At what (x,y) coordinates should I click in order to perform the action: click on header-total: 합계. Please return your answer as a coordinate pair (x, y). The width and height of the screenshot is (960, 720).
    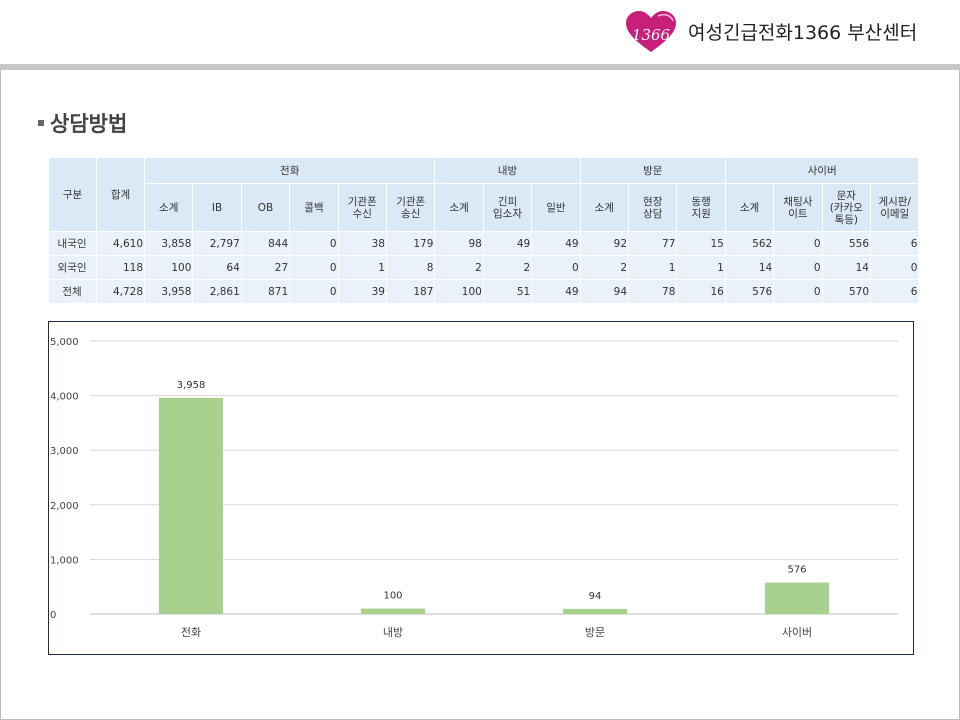
    Looking at the image, I should click on (120, 194).